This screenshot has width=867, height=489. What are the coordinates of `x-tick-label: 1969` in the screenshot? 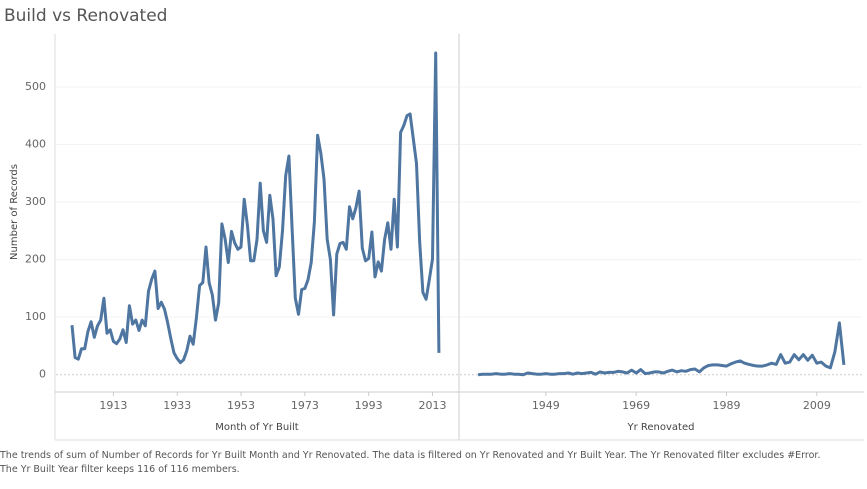 It's located at (636, 405).